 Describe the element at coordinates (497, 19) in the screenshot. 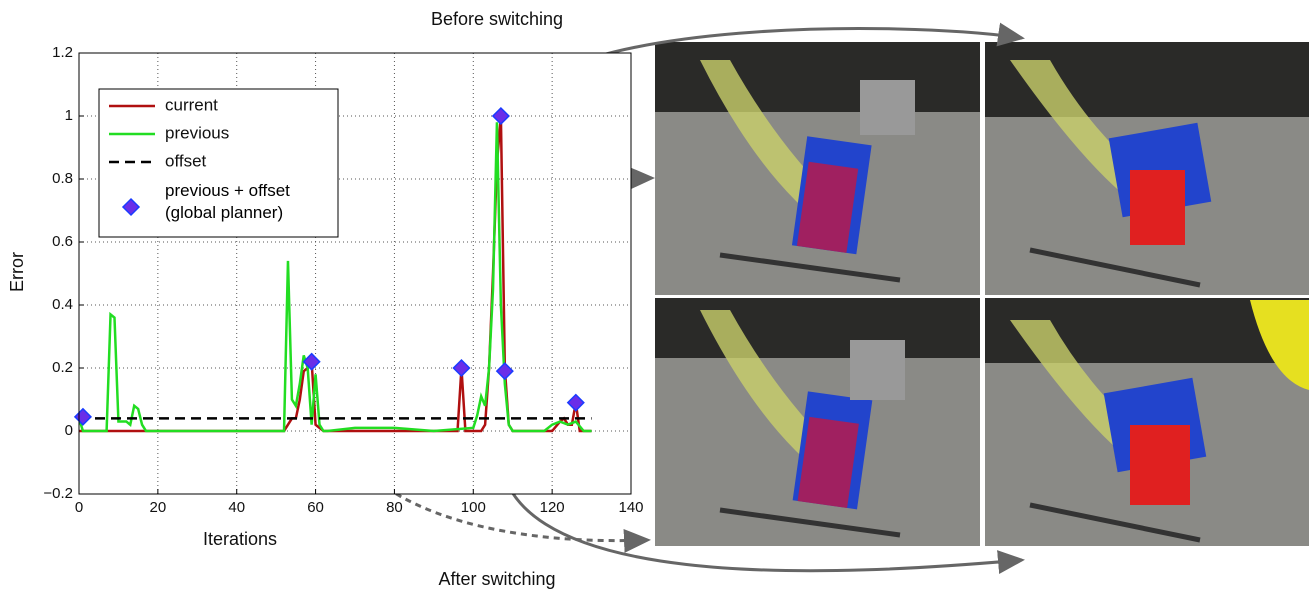

I see `annotation: Before switching` at that location.